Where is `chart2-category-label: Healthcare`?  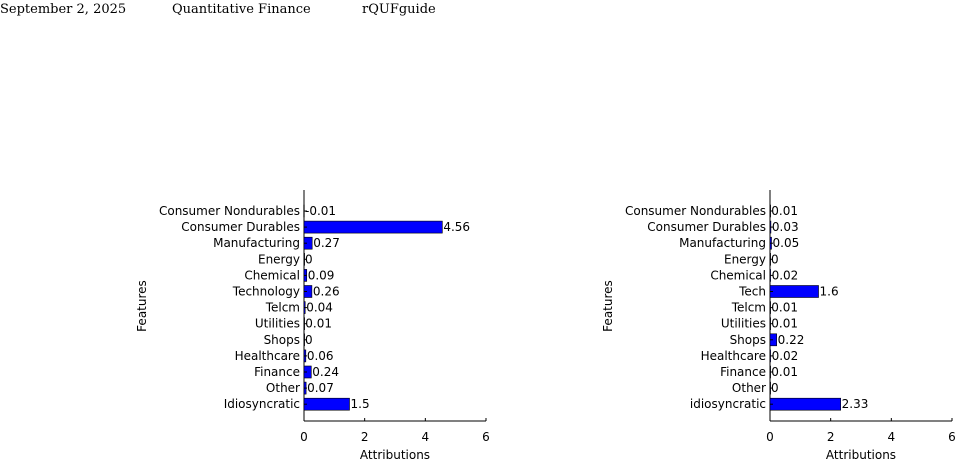
chart2-category-label: Healthcare is located at coordinates (733, 356).